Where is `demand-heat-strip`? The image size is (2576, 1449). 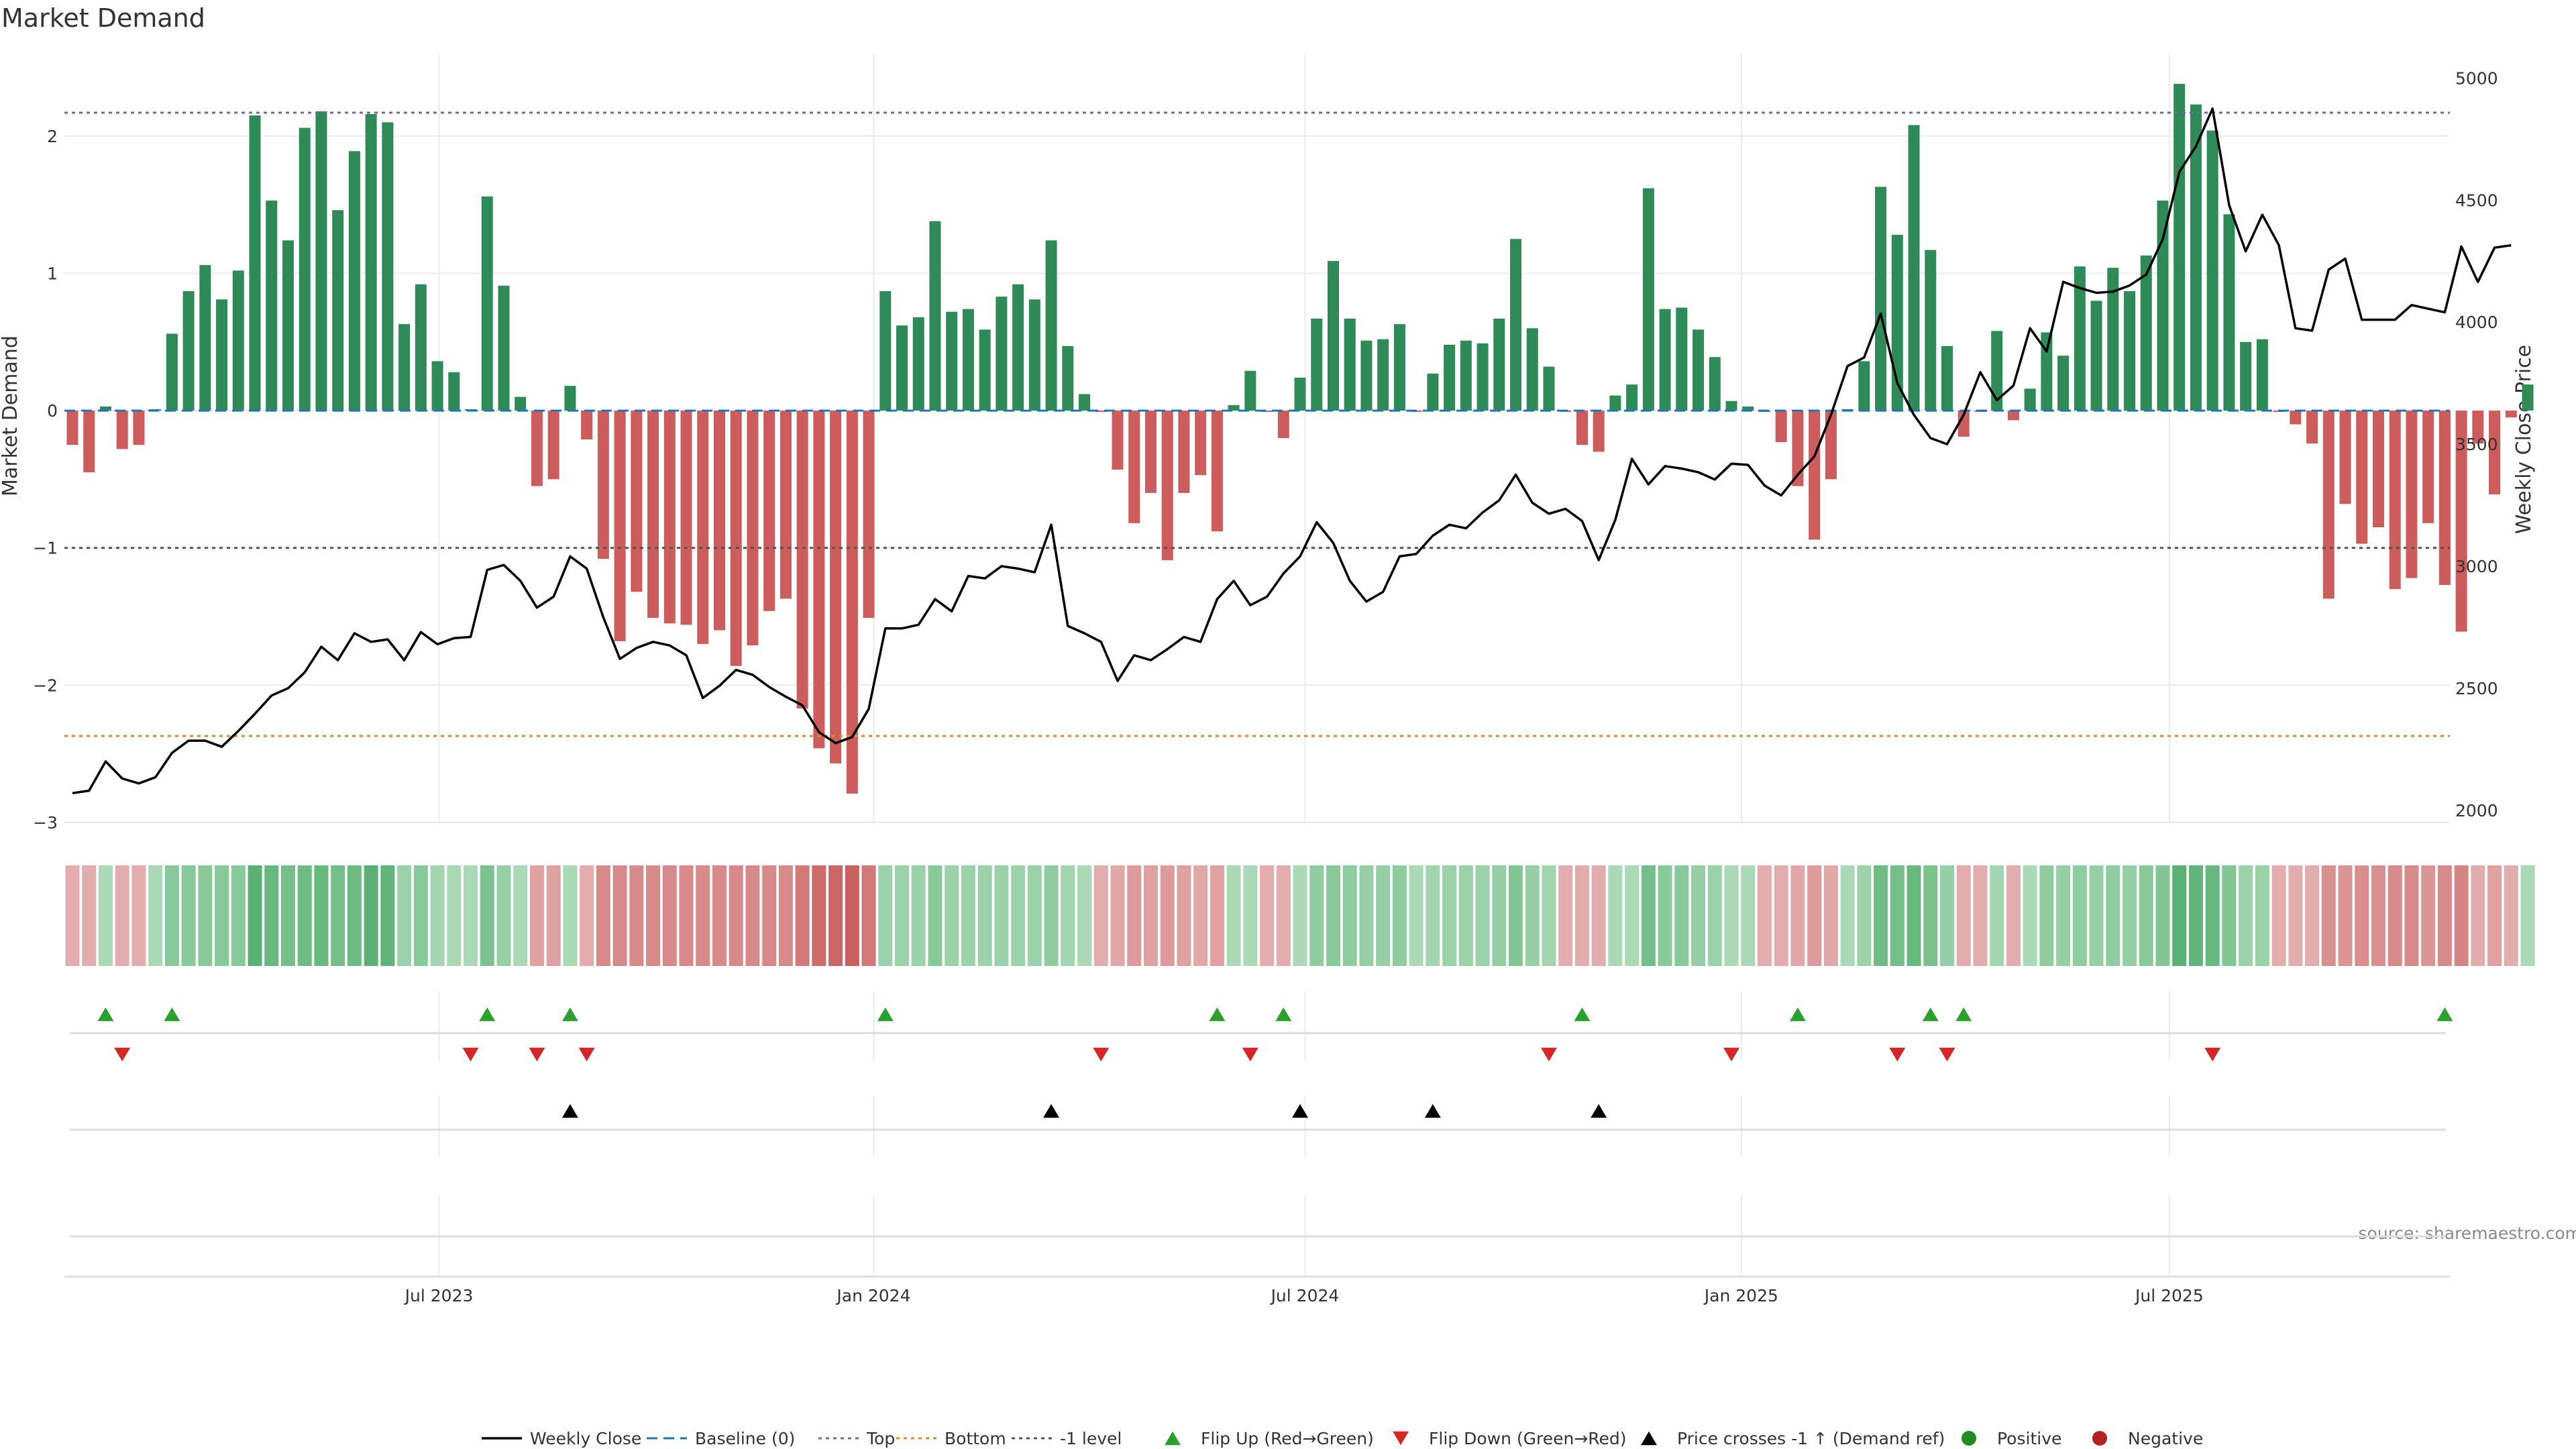 demand-heat-strip is located at coordinates (1300, 915).